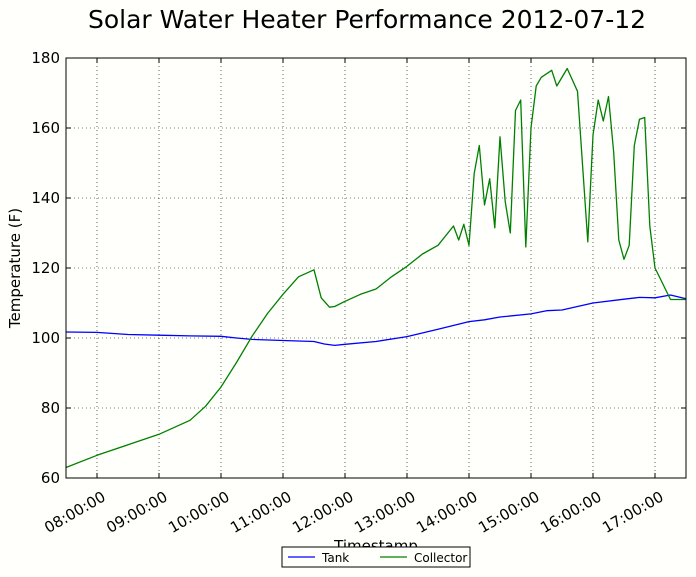  Describe the element at coordinates (440, 558) in the screenshot. I see `legend-label-collector: Collector` at that location.